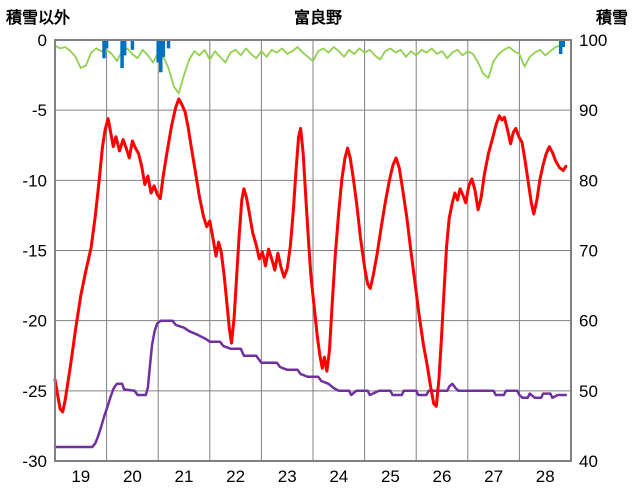 The image size is (636, 501). What do you see at coordinates (318, 18) in the screenshot?
I see `chart-title-station: 富良野` at bounding box center [318, 18].